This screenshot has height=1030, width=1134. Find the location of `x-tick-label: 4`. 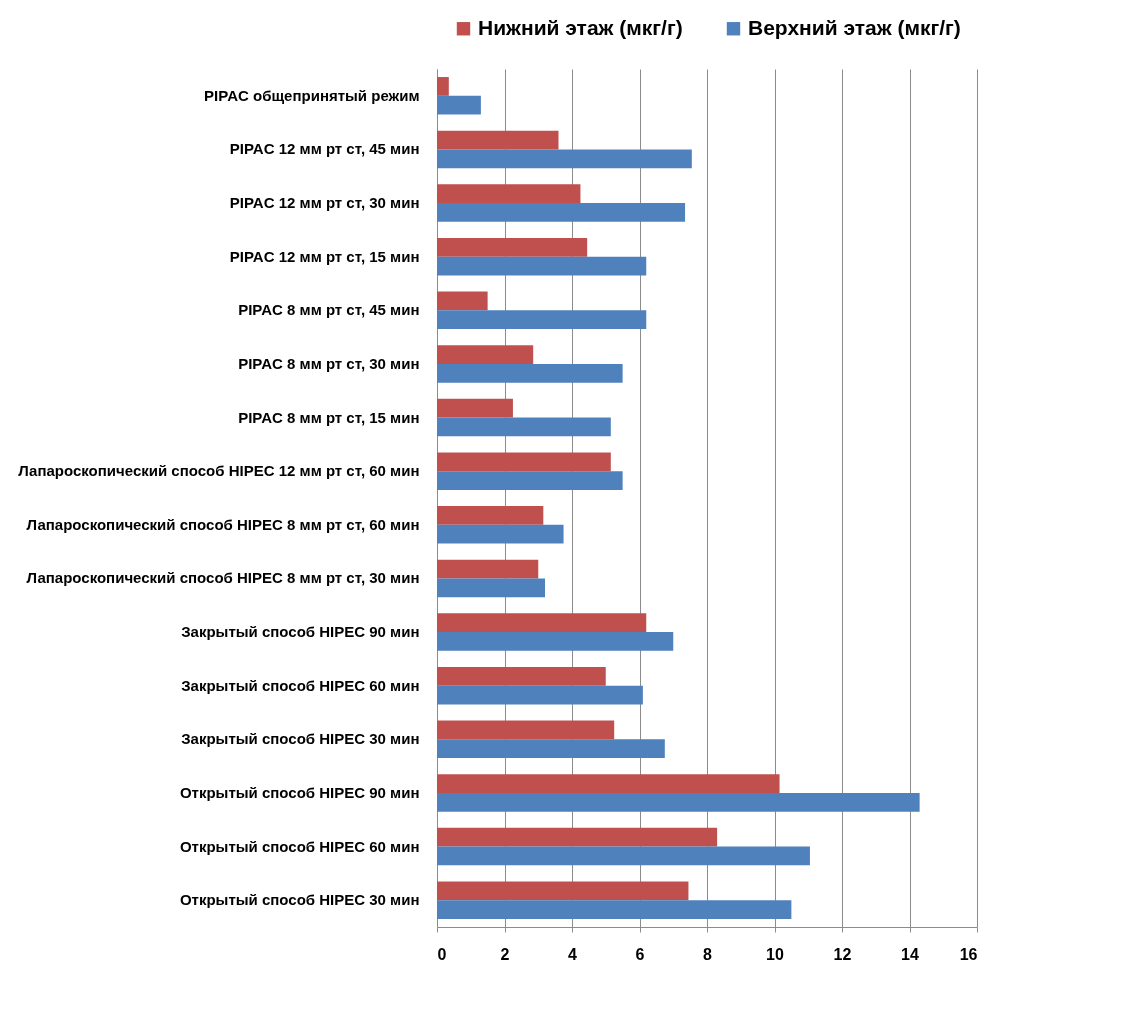

x-tick-label: 4 is located at coordinates (573, 954).